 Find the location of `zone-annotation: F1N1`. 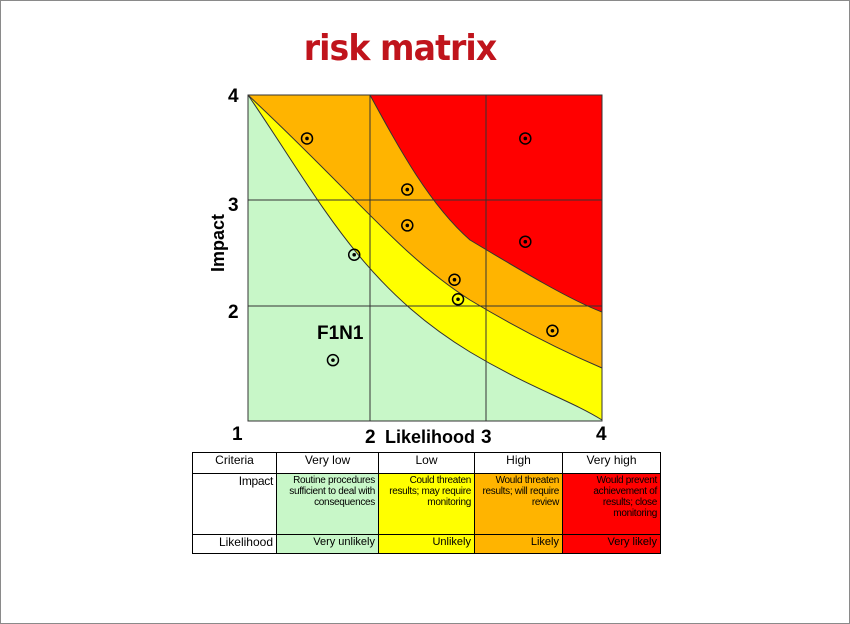

zone-annotation: F1N1 is located at coordinates (340, 333).